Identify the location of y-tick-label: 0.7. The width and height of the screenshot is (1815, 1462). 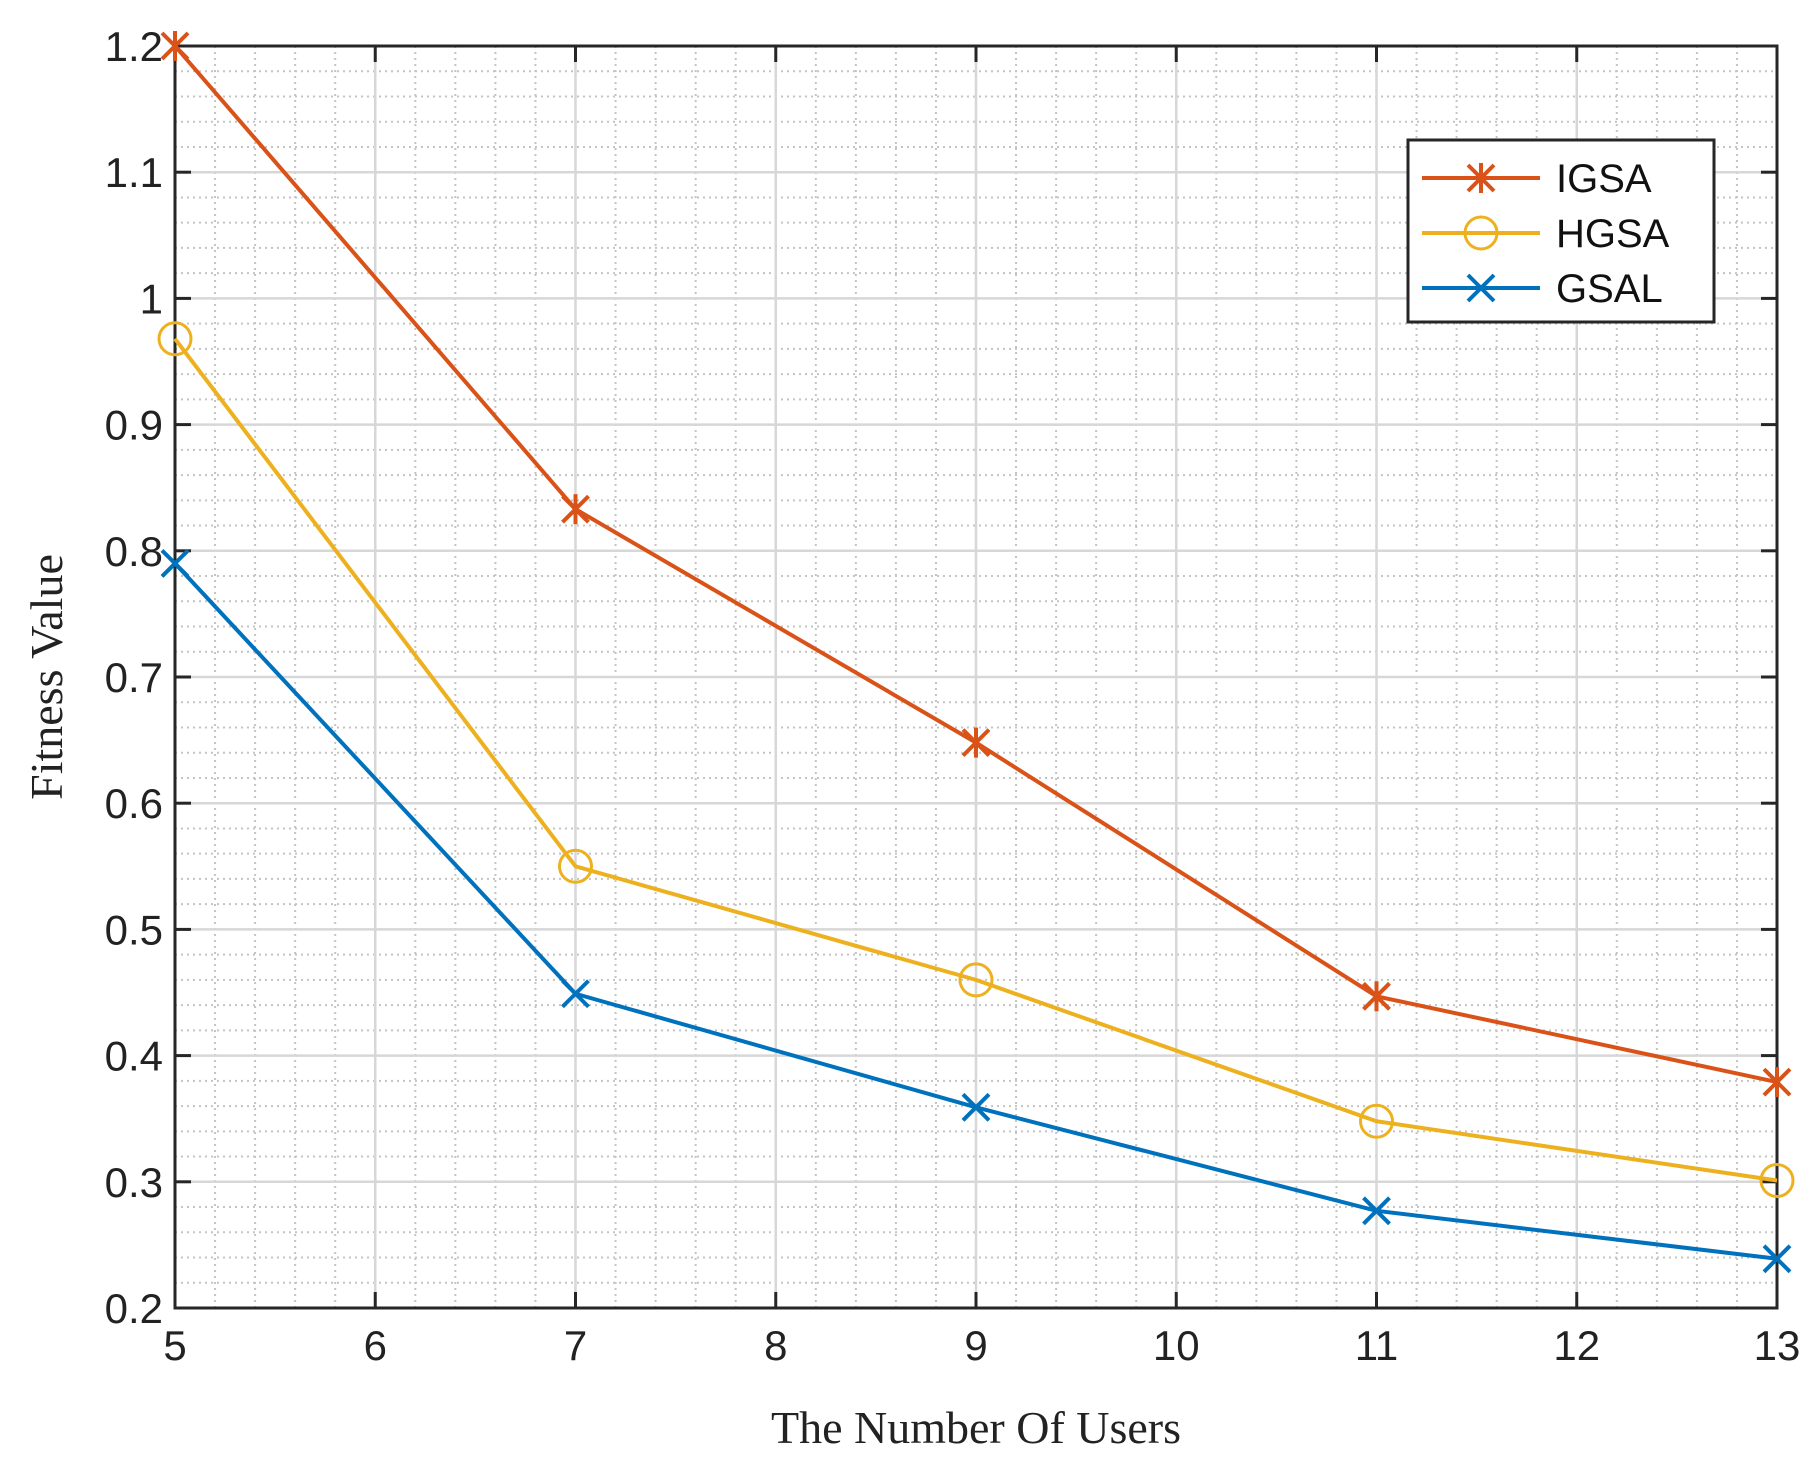
(134, 677).